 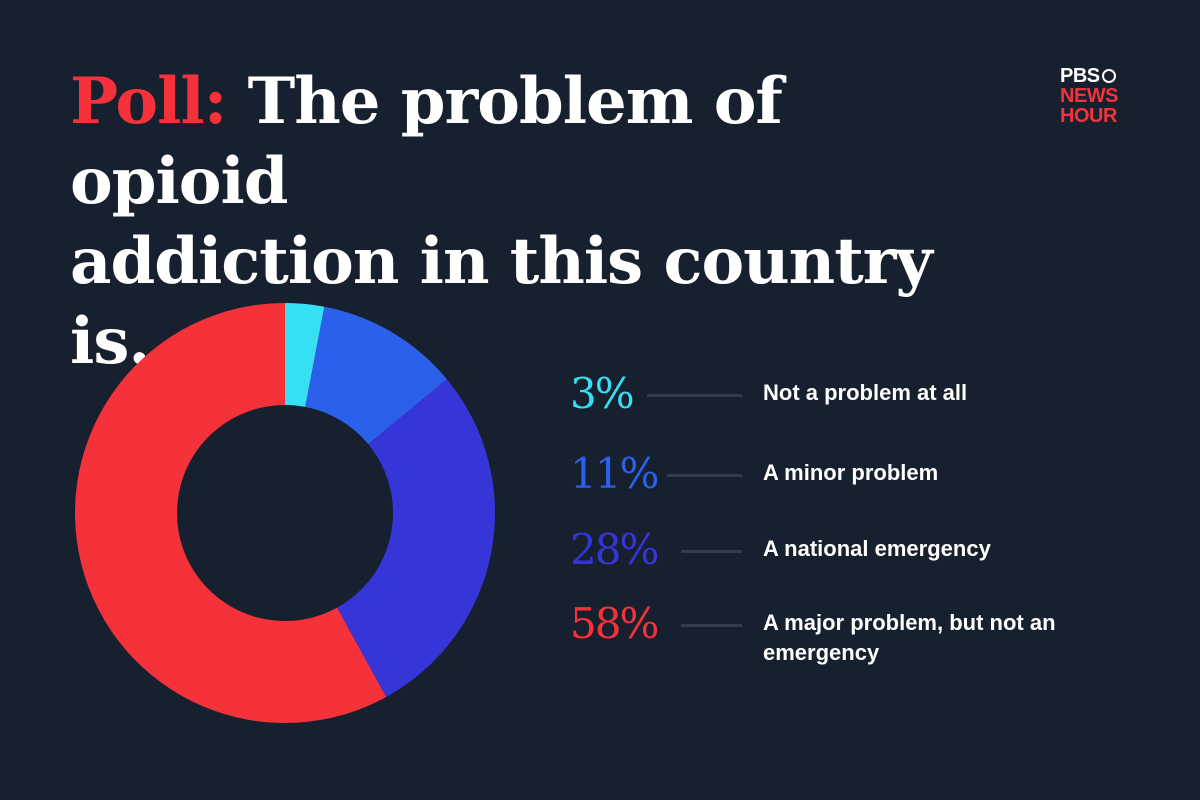 What do you see at coordinates (148, 101) in the screenshot?
I see `title-keyword: Poll:` at bounding box center [148, 101].